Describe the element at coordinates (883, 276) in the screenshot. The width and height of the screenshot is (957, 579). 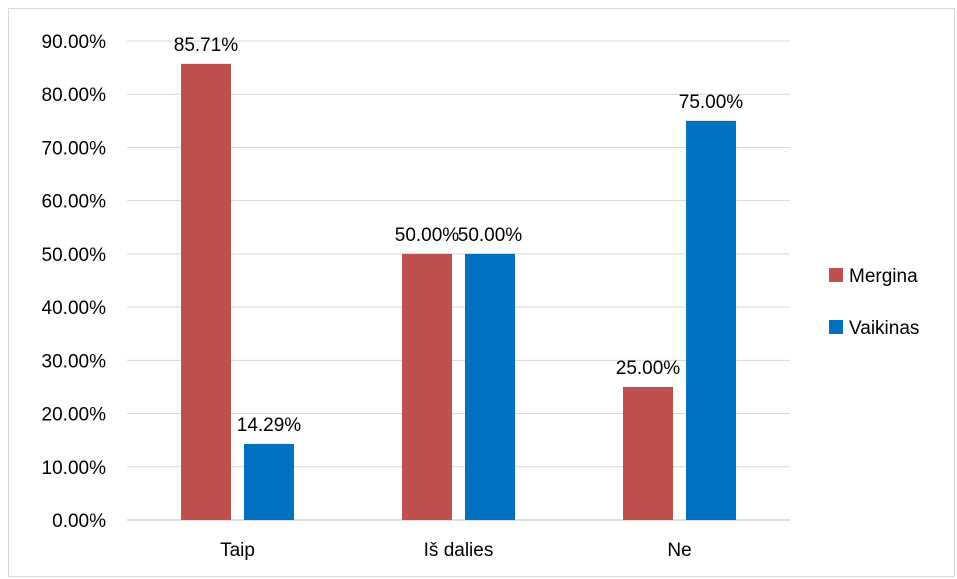
I see `legend-label: Mergina` at that location.